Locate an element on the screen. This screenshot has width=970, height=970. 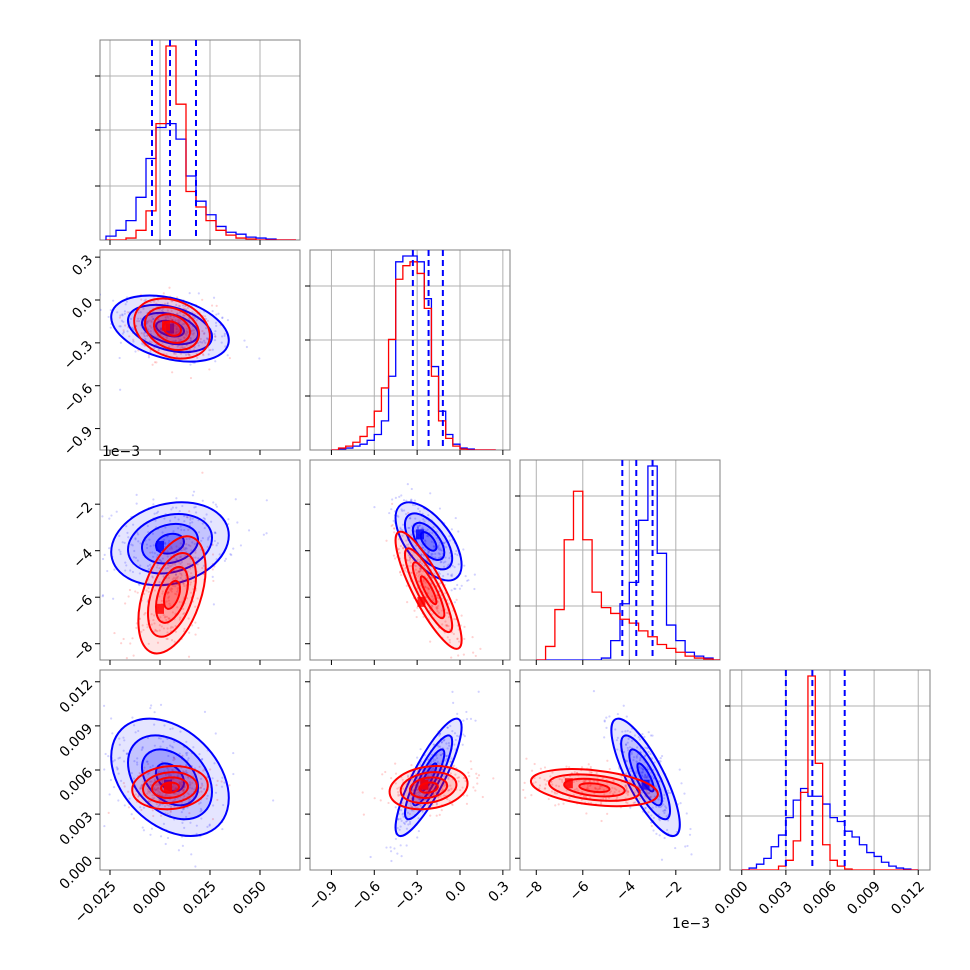
hist-panel-1-frame is located at coordinates (200, 140).